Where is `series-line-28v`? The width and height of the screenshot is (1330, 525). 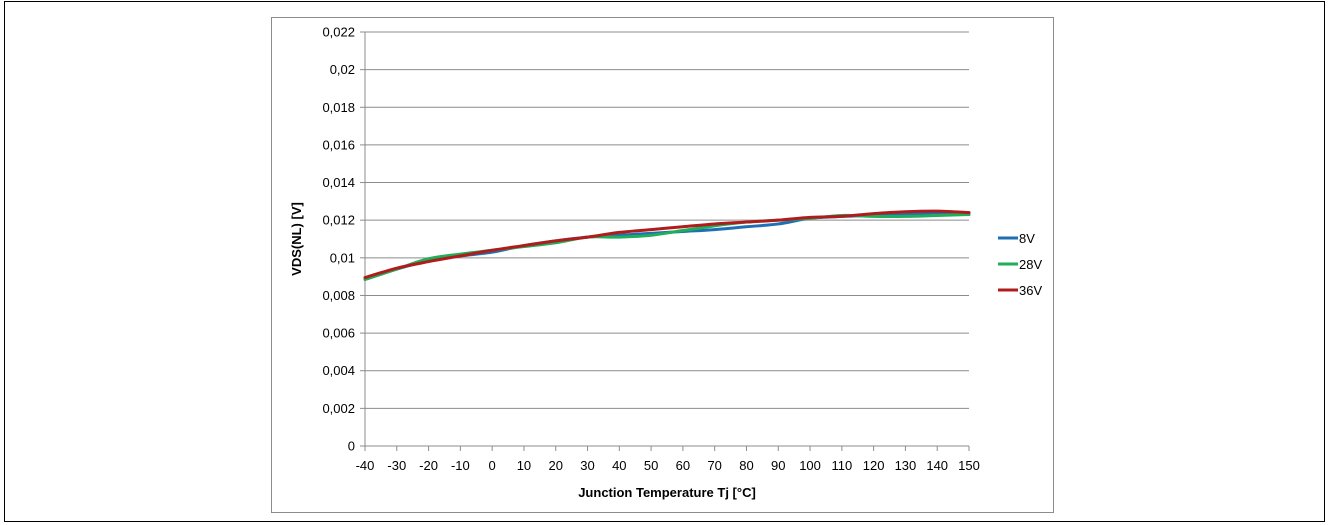 series-line-28v is located at coordinates (667, 247).